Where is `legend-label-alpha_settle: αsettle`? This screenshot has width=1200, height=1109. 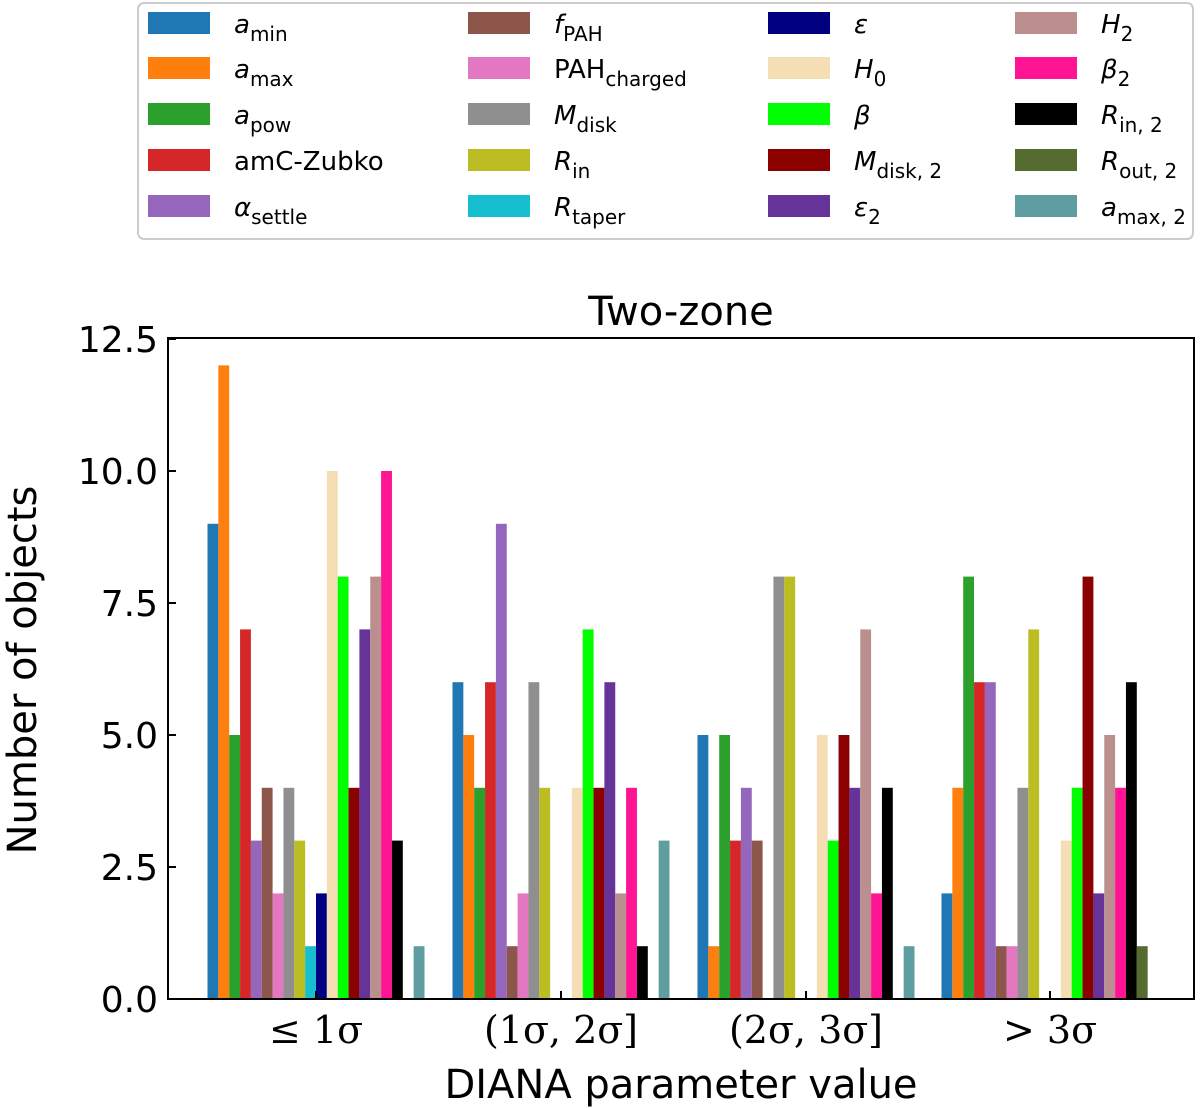 legend-label-alpha_settle: αsettle is located at coordinates (270, 211).